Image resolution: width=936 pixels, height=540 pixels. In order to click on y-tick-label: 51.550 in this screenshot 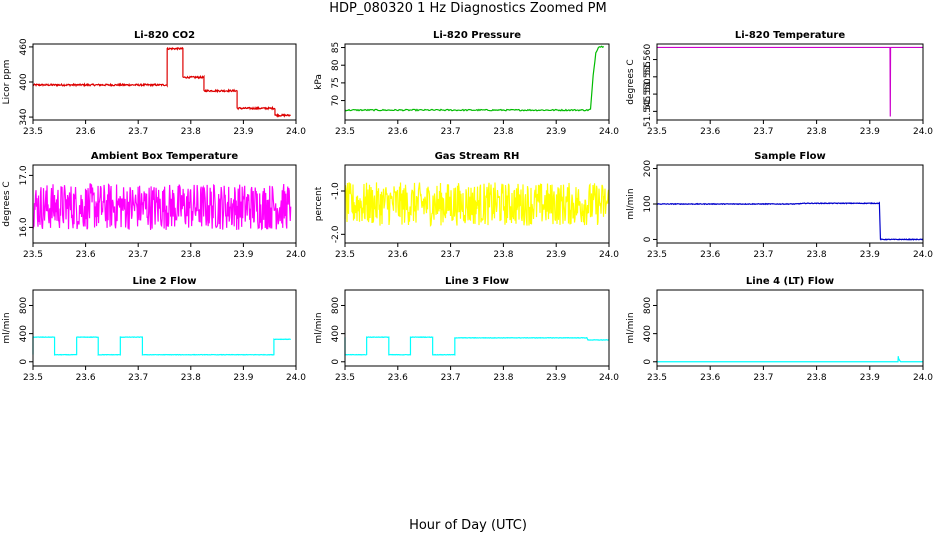, I will do `click(648, 94)`.